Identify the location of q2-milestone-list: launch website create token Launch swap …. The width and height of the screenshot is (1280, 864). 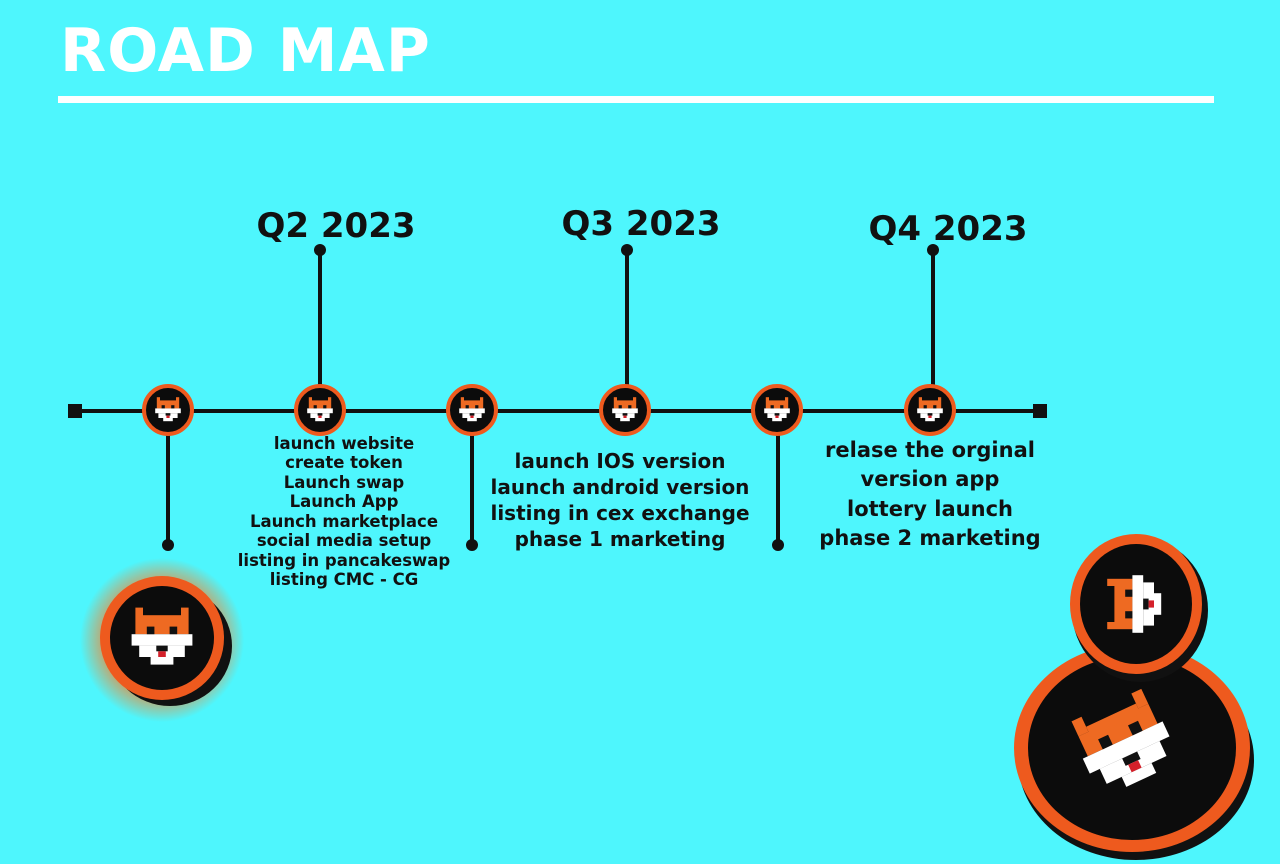
(344, 512).